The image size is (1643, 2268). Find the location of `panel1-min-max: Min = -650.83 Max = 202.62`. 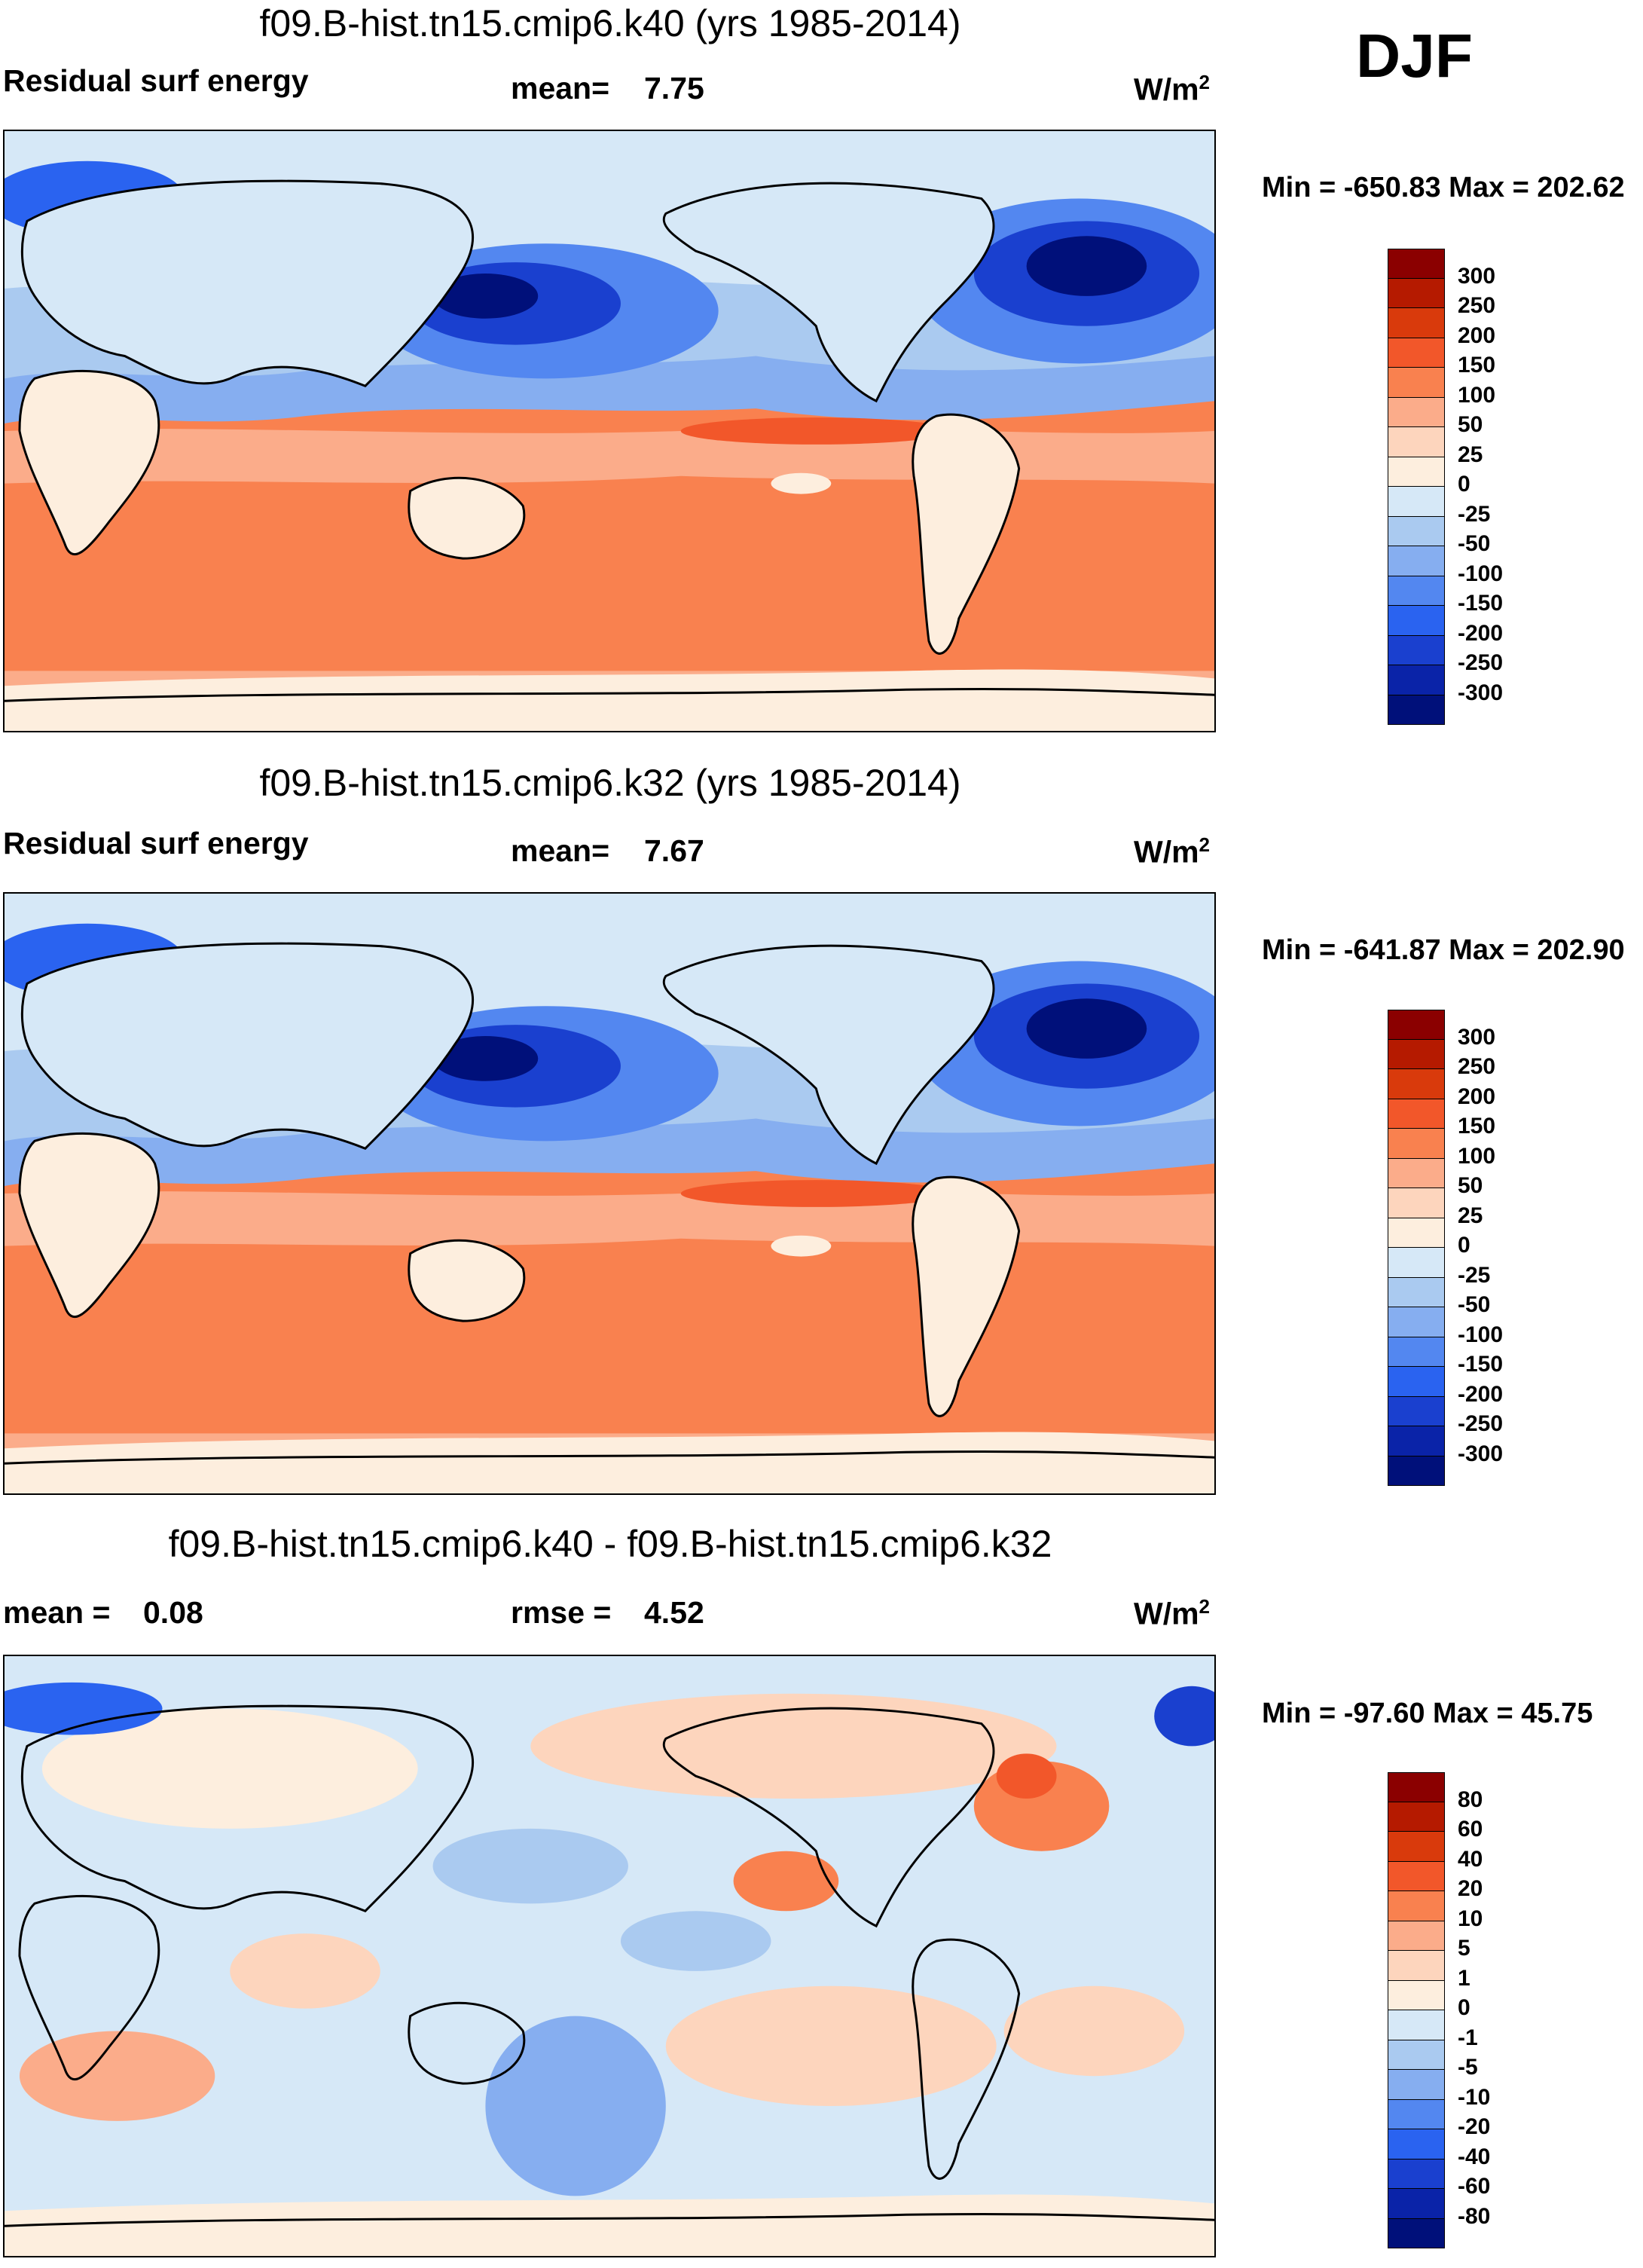

panel1-min-max: Min = -650.83 Max = 202.62 is located at coordinates (1443, 187).